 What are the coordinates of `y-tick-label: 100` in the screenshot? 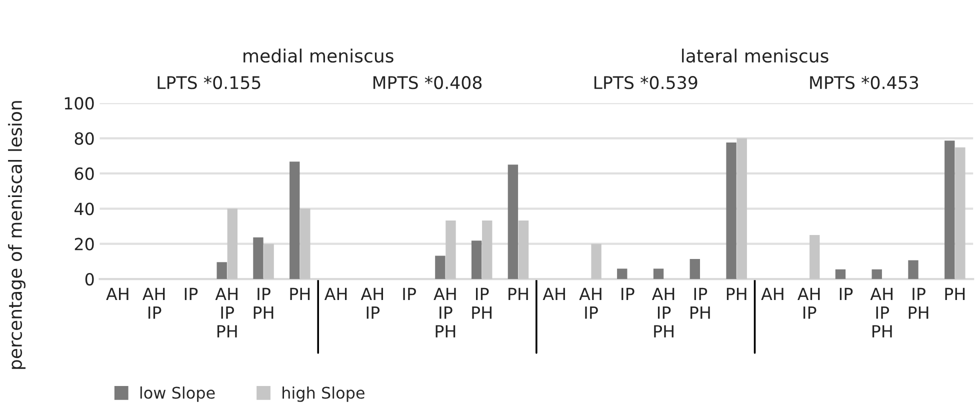 It's located at (79, 103).